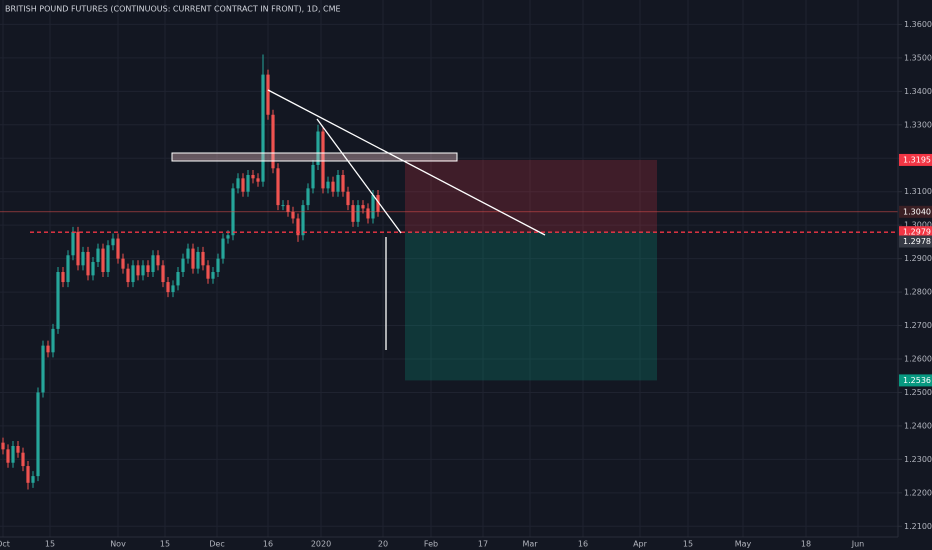 This screenshot has width=932, height=550. I want to click on x-tick-label: Nov, so click(118, 544).